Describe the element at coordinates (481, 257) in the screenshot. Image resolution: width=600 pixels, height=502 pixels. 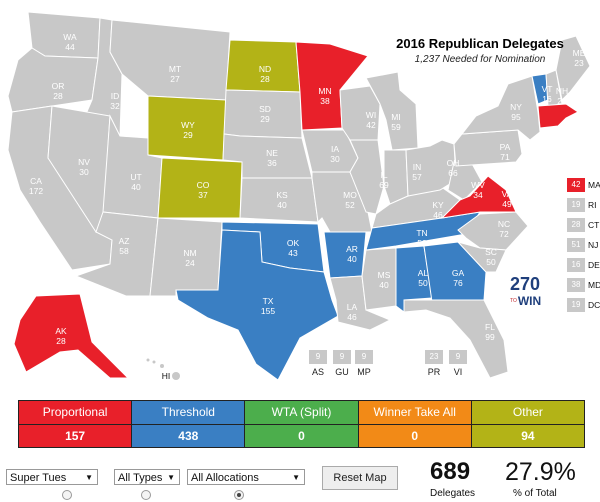
I see `state-SC` at that location.